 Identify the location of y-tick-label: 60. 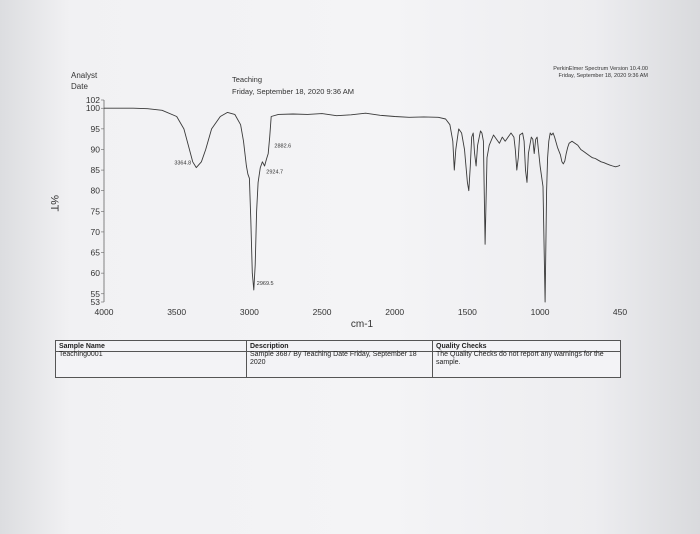
(96, 273).